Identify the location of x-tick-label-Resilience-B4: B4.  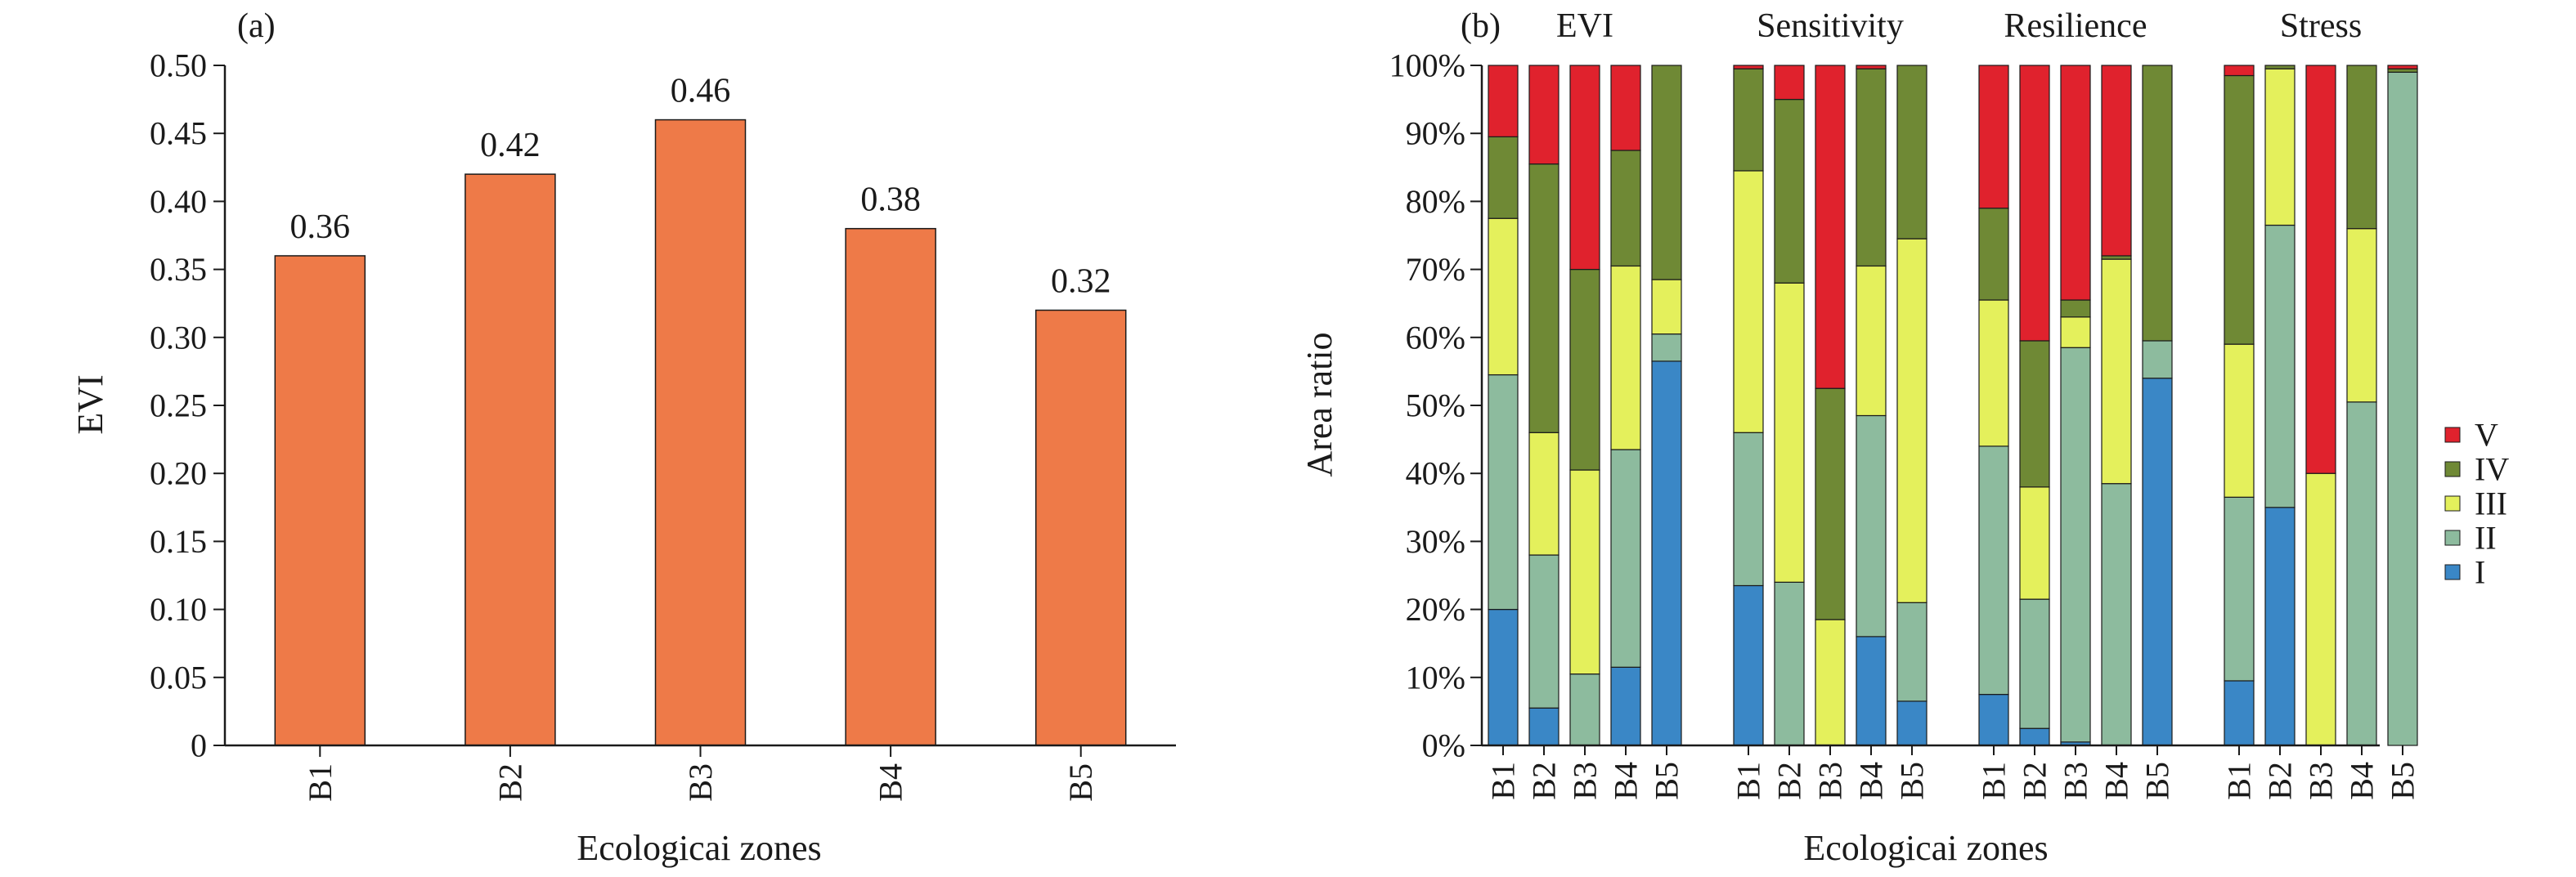
(2116, 781).